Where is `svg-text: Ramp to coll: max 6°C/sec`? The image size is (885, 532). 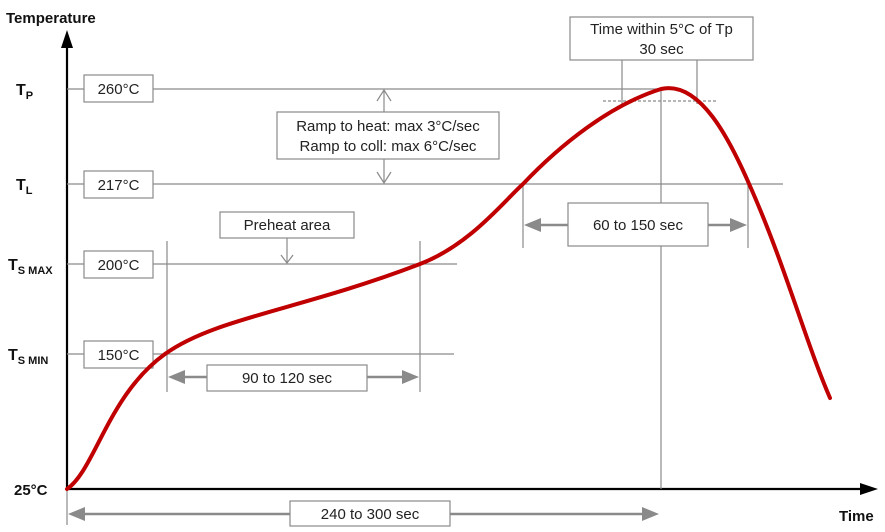
svg-text: Ramp to coll: max 6°C/sec is located at coordinates (388, 146).